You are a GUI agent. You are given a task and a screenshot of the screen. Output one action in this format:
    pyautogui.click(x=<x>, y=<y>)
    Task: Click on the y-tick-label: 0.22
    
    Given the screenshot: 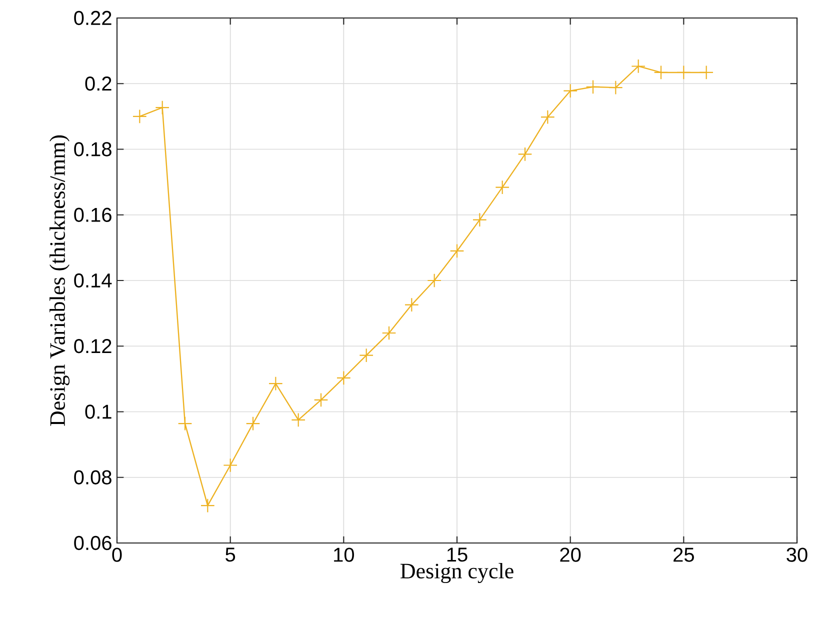 What is the action you would take?
    pyautogui.click(x=93, y=18)
    